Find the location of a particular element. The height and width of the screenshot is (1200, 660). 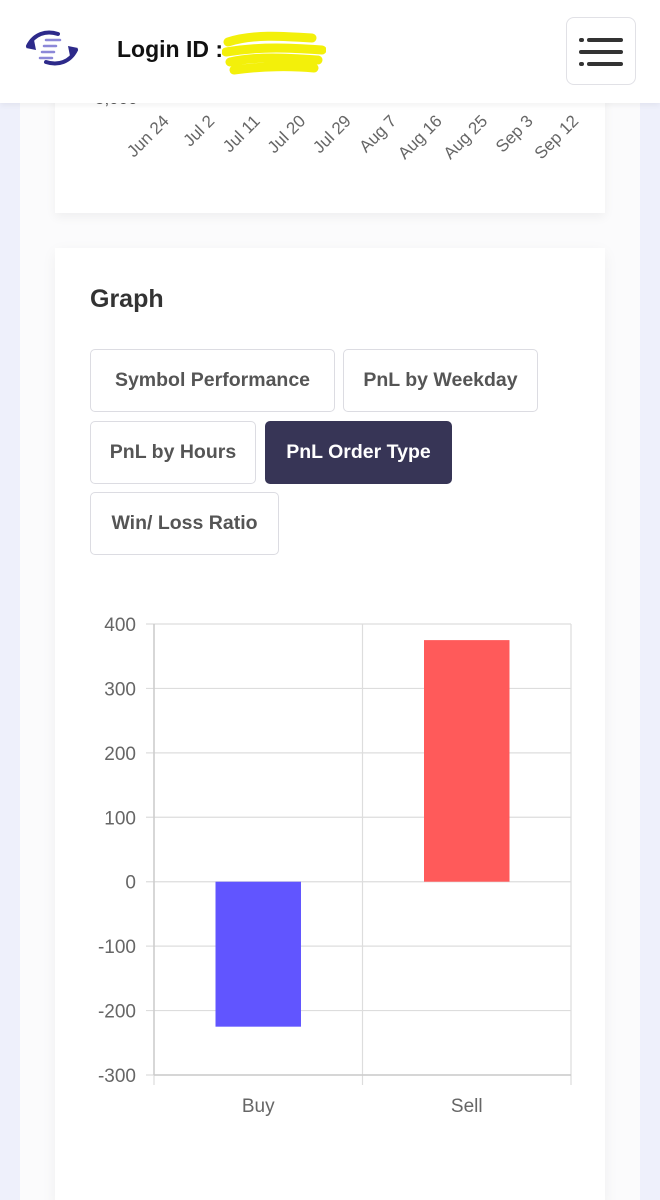

y-tick-label: 0 is located at coordinates (130, 883).